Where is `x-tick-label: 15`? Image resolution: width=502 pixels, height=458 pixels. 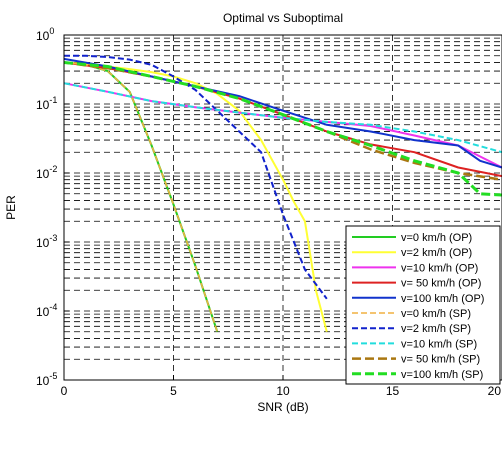 x-tick-label: 15 is located at coordinates (393, 391).